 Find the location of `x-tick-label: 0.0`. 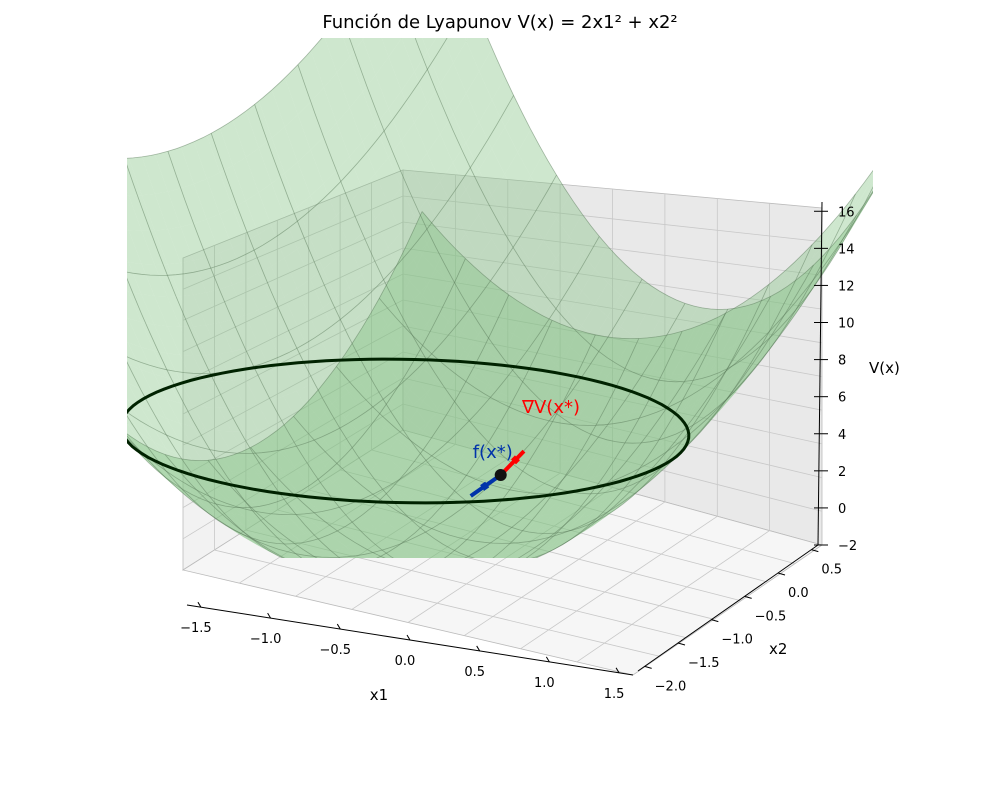

x-tick-label: 0.0 is located at coordinates (405, 661).